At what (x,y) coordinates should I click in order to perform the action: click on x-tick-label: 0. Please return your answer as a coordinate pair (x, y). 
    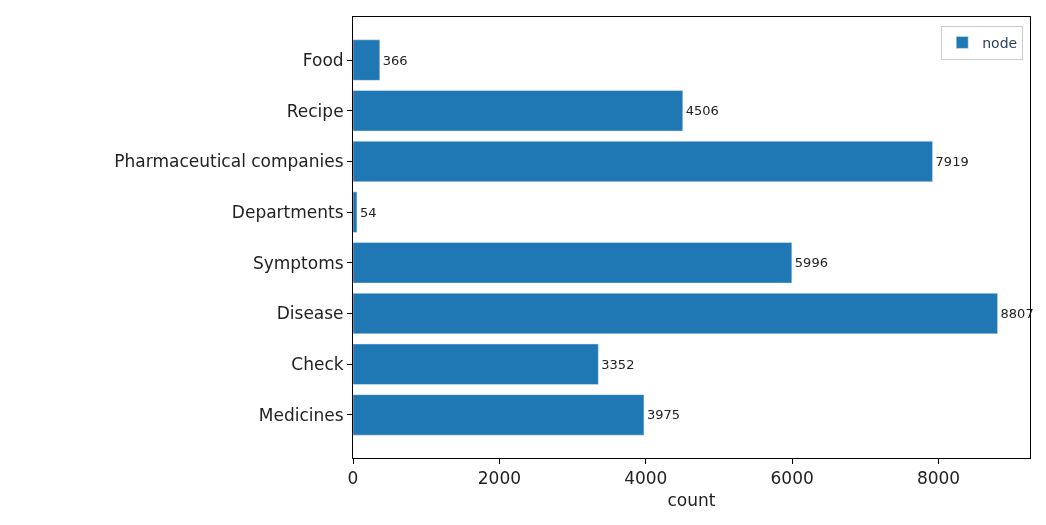
    Looking at the image, I should click on (353, 478).